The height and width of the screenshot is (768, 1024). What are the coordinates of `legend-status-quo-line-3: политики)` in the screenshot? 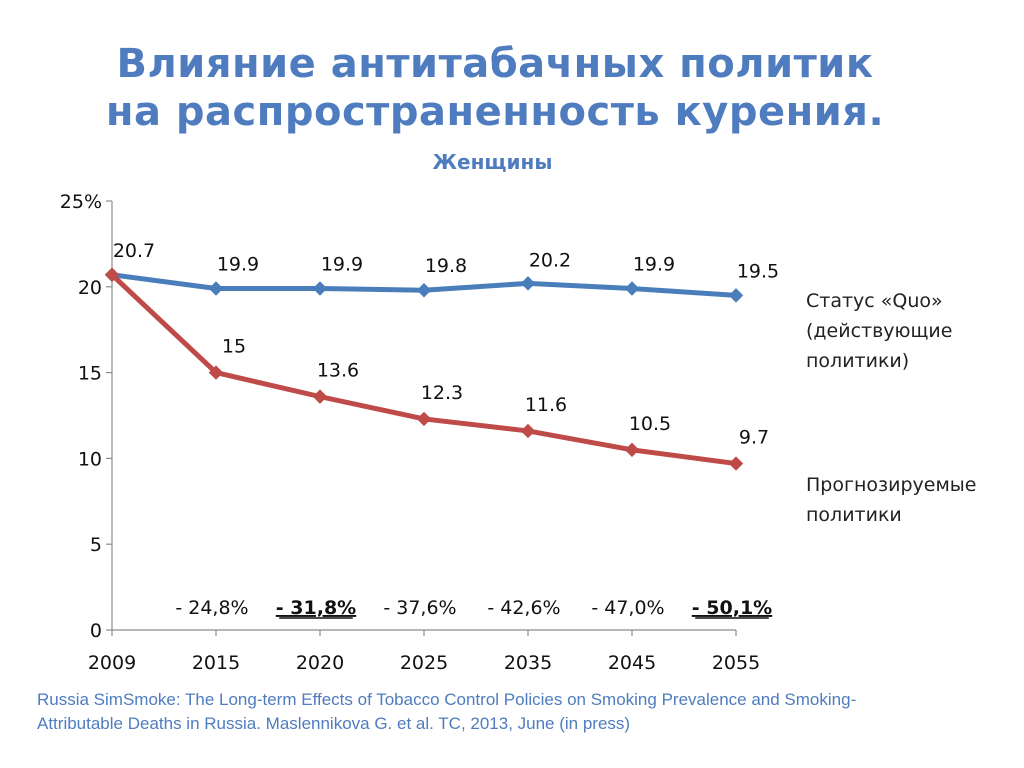 It's located at (858, 361).